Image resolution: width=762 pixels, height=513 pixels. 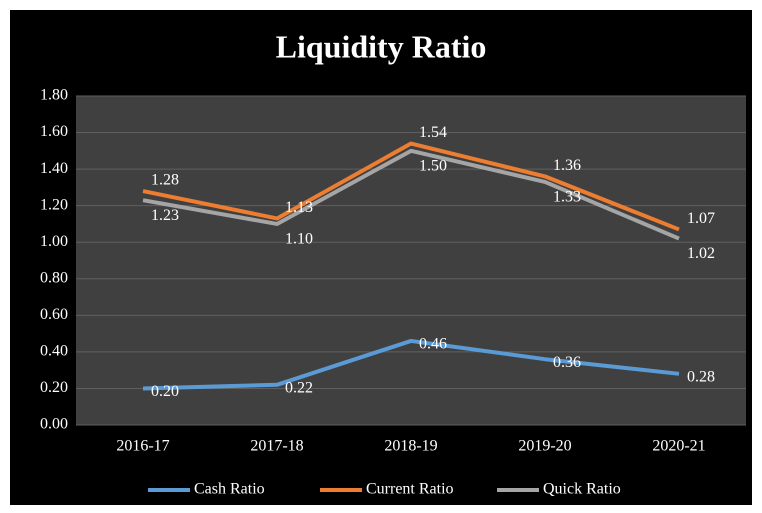 I want to click on legend-label: Quick Ratio, so click(x=582, y=489).